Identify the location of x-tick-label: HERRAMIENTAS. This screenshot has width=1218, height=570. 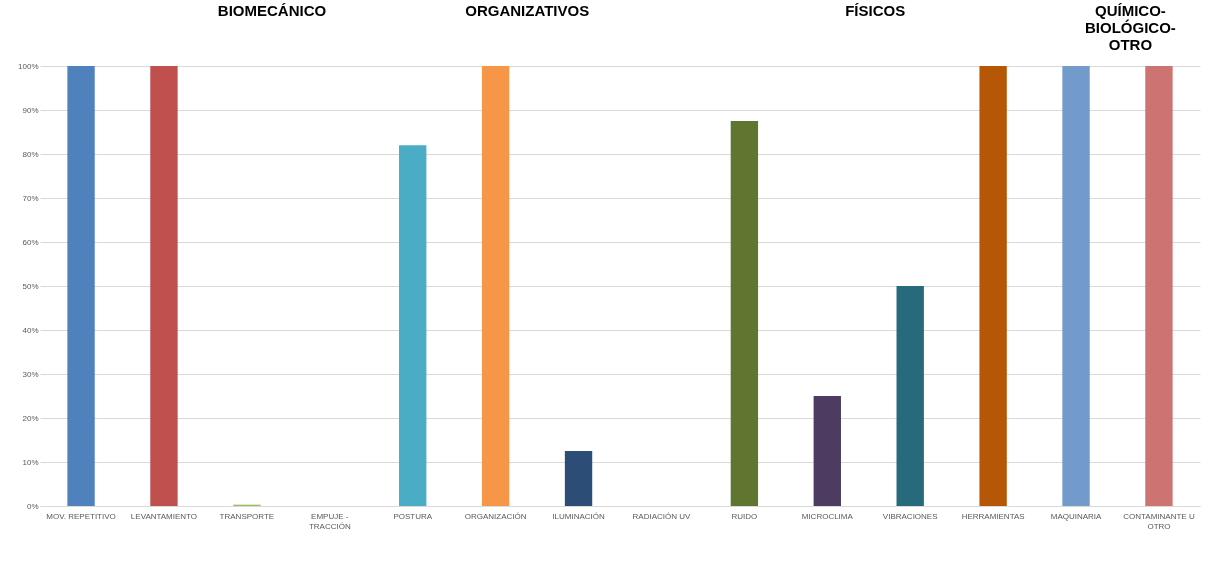
(993, 516).